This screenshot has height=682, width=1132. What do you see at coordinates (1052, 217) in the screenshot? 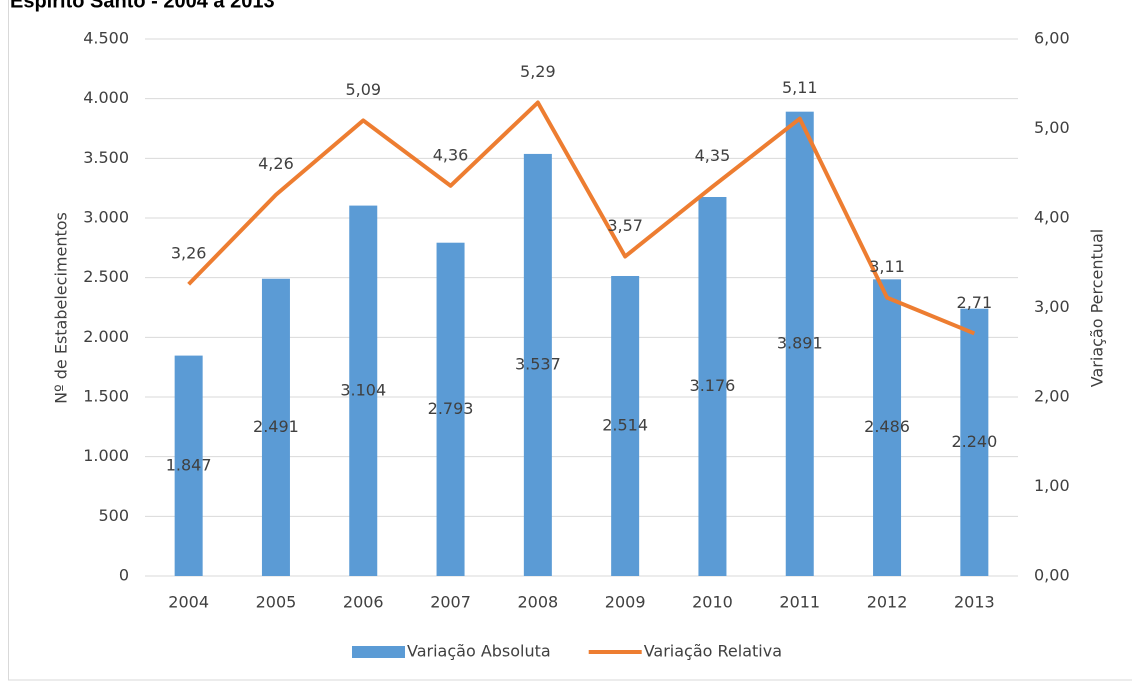
I see `y2-tick-label: 4,00` at bounding box center [1052, 217].